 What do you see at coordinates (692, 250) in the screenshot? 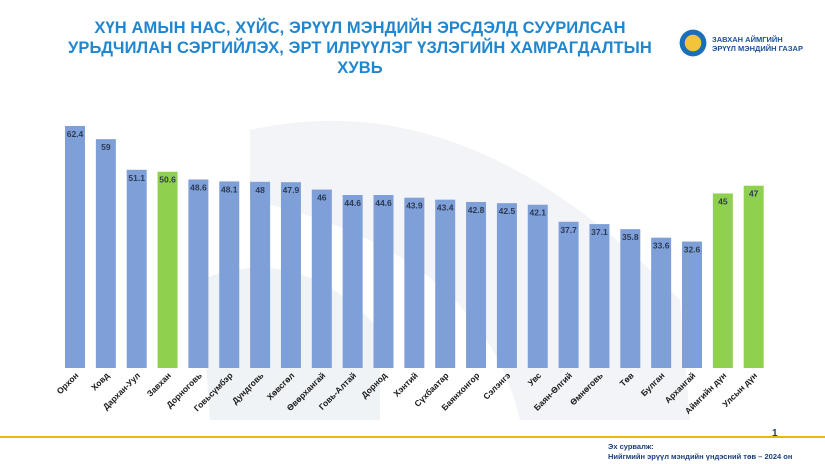
I see `value-label-20: 32.6` at bounding box center [692, 250].